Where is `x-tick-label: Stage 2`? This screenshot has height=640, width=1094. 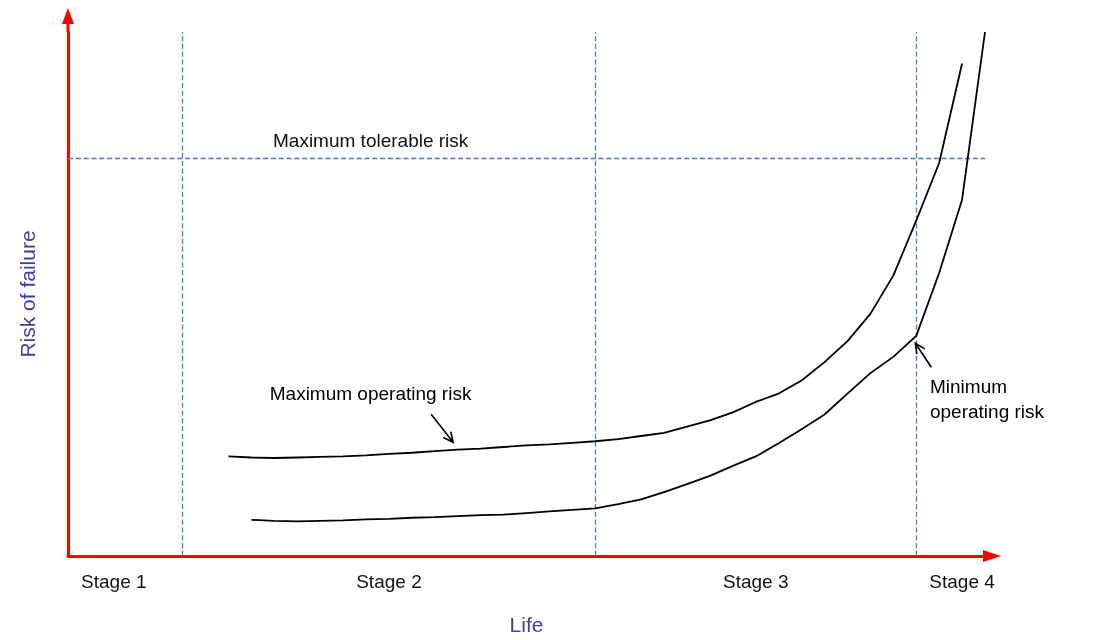 x-tick-label: Stage 2 is located at coordinates (389, 581).